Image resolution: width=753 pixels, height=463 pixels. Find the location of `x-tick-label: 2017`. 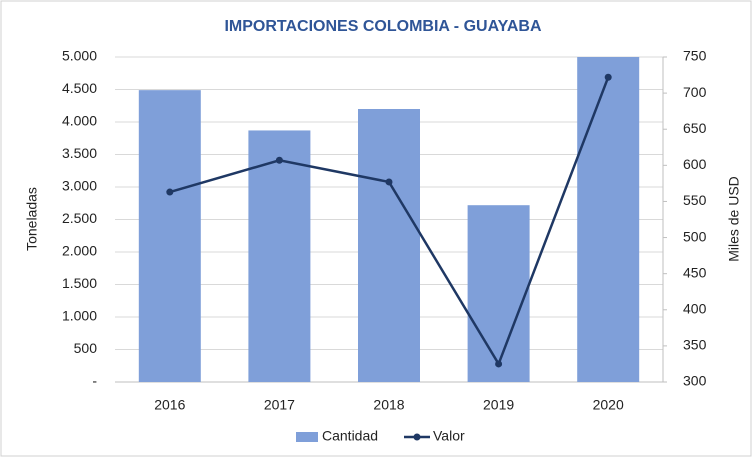

x-tick-label: 2017 is located at coordinates (279, 405).